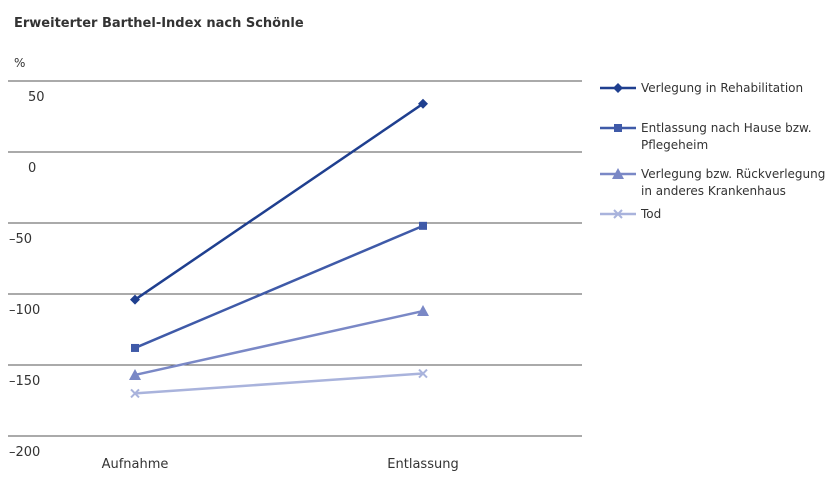 This screenshot has height=501, width=835. Describe the element at coordinates (20, 239) in the screenshot. I see `y-tick-label: –50` at that location.